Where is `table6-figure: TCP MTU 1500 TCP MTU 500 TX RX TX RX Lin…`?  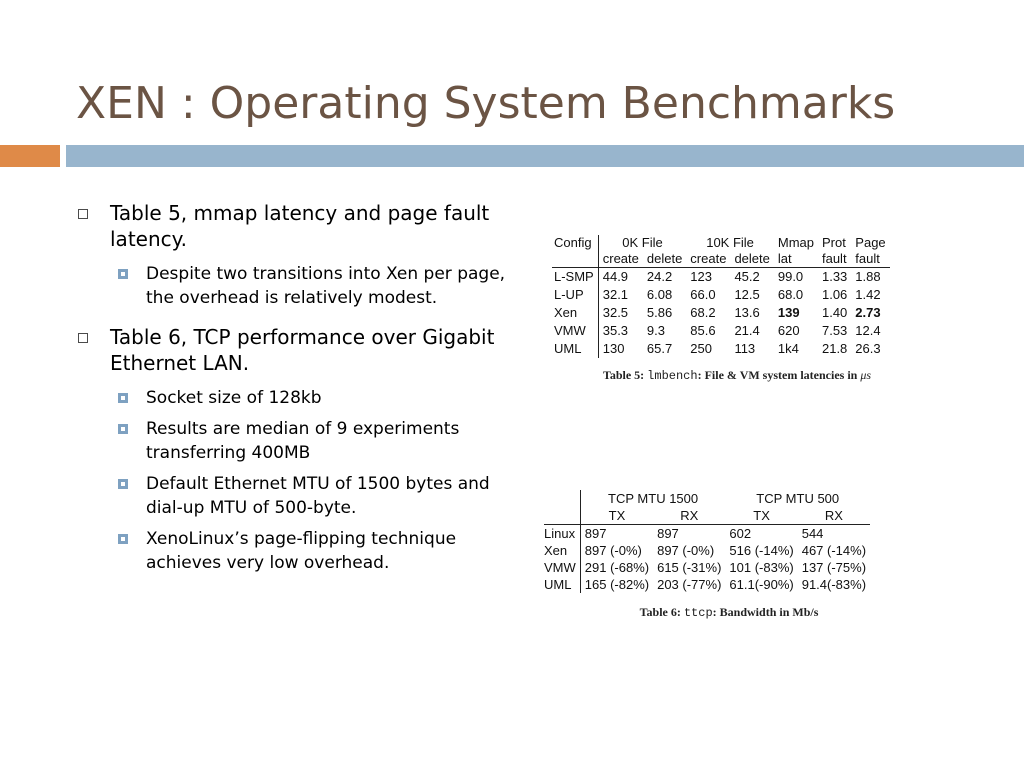 table6-figure: TCP MTU 1500 TCP MTU 500 TX RX TX RX Lin… is located at coordinates (744, 555).